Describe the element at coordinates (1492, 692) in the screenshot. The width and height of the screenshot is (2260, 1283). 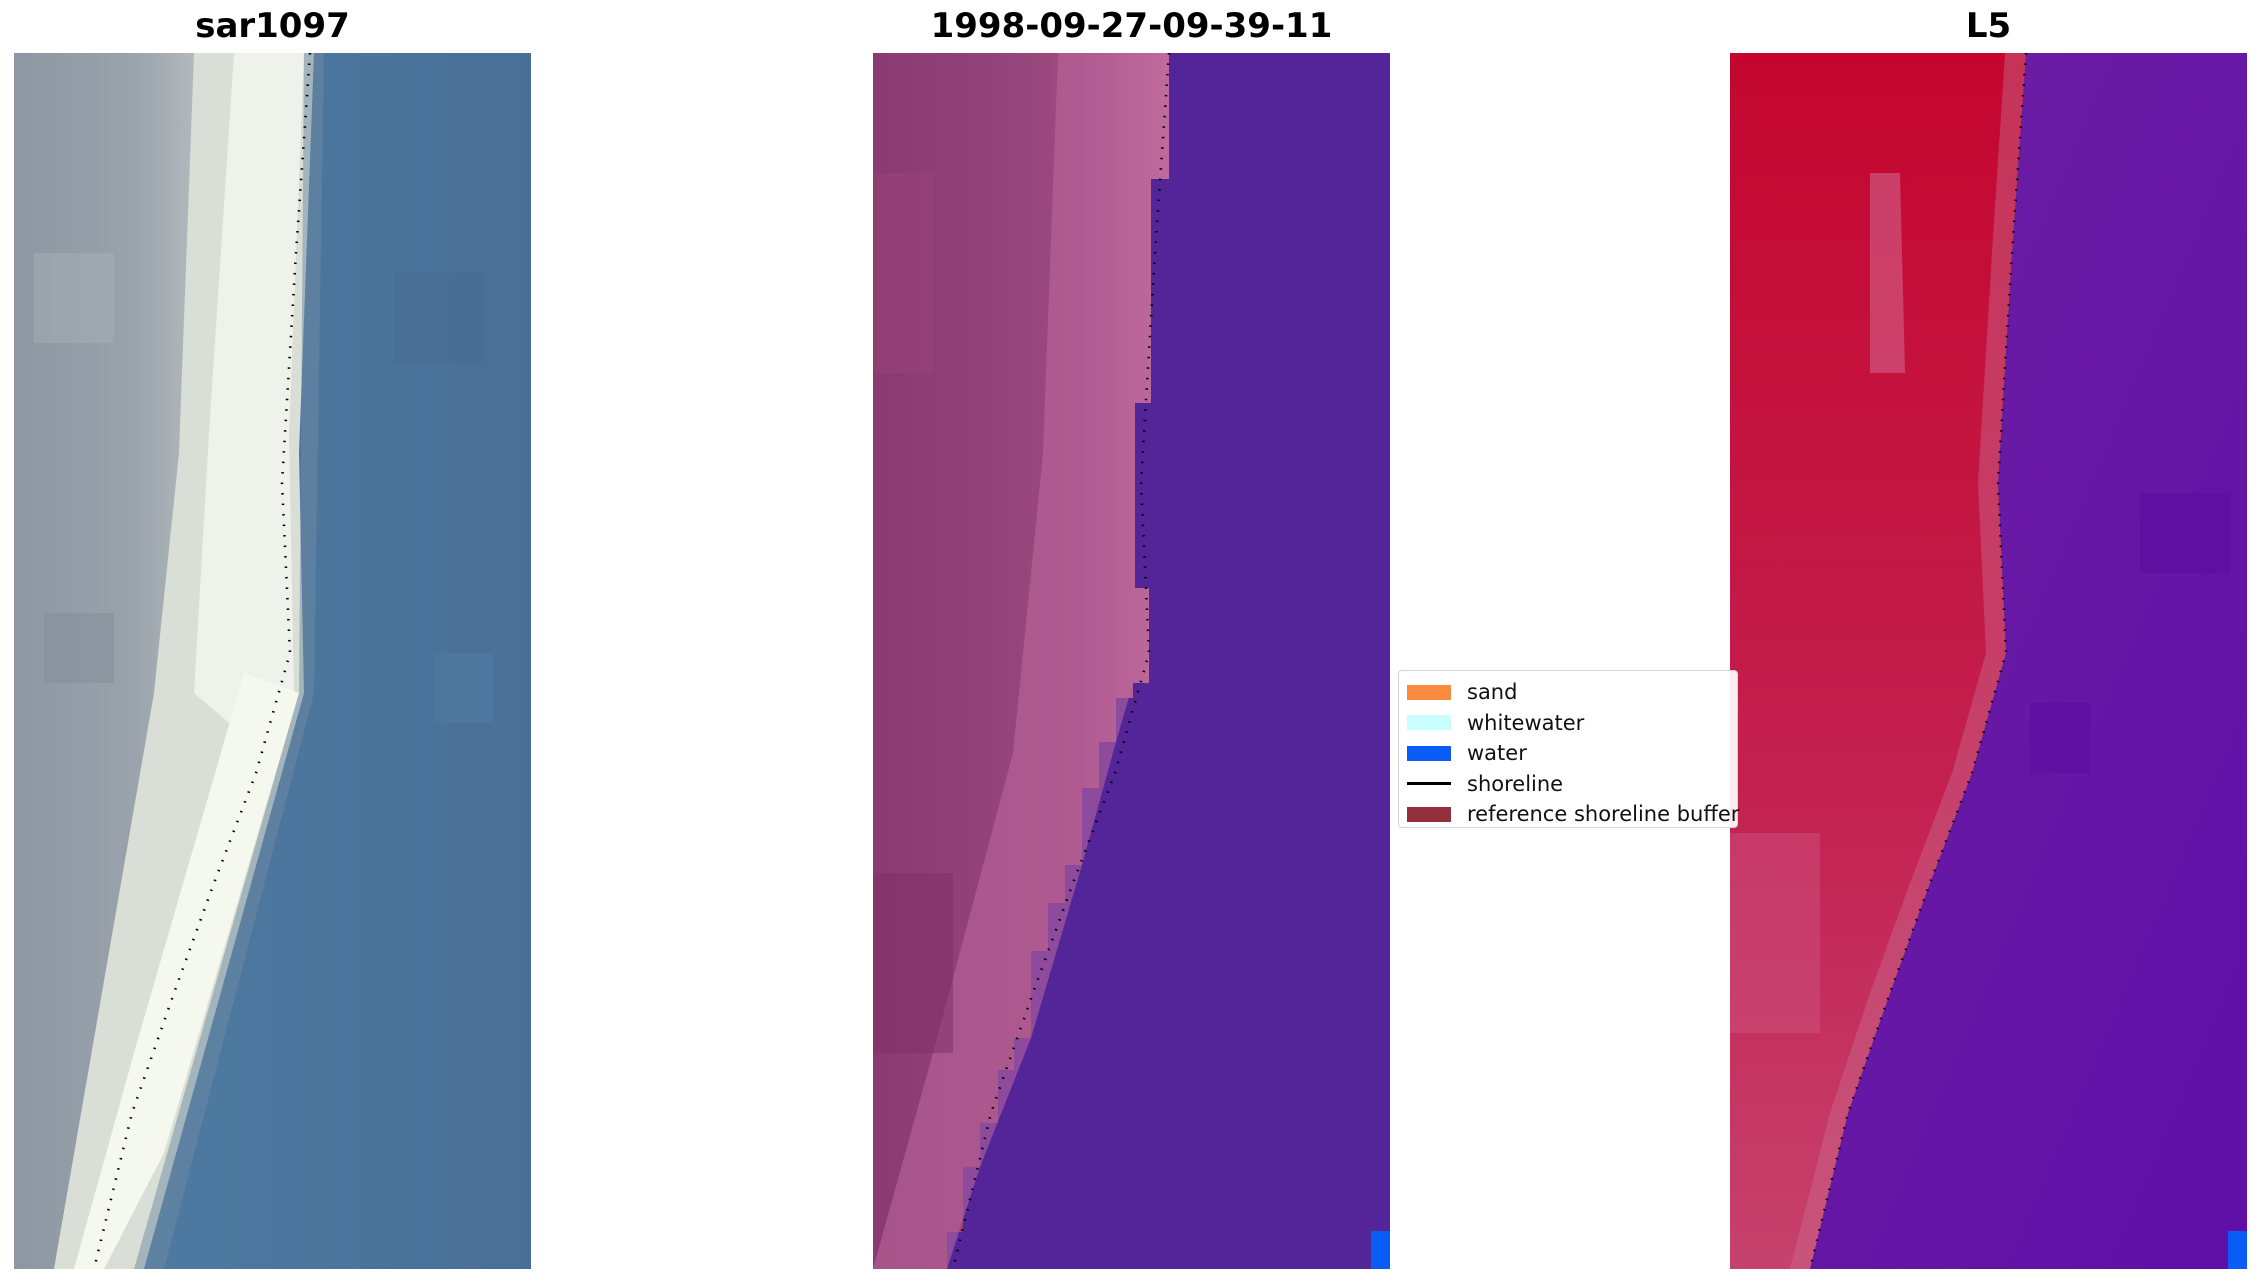
I see `legend-label: sand` at that location.